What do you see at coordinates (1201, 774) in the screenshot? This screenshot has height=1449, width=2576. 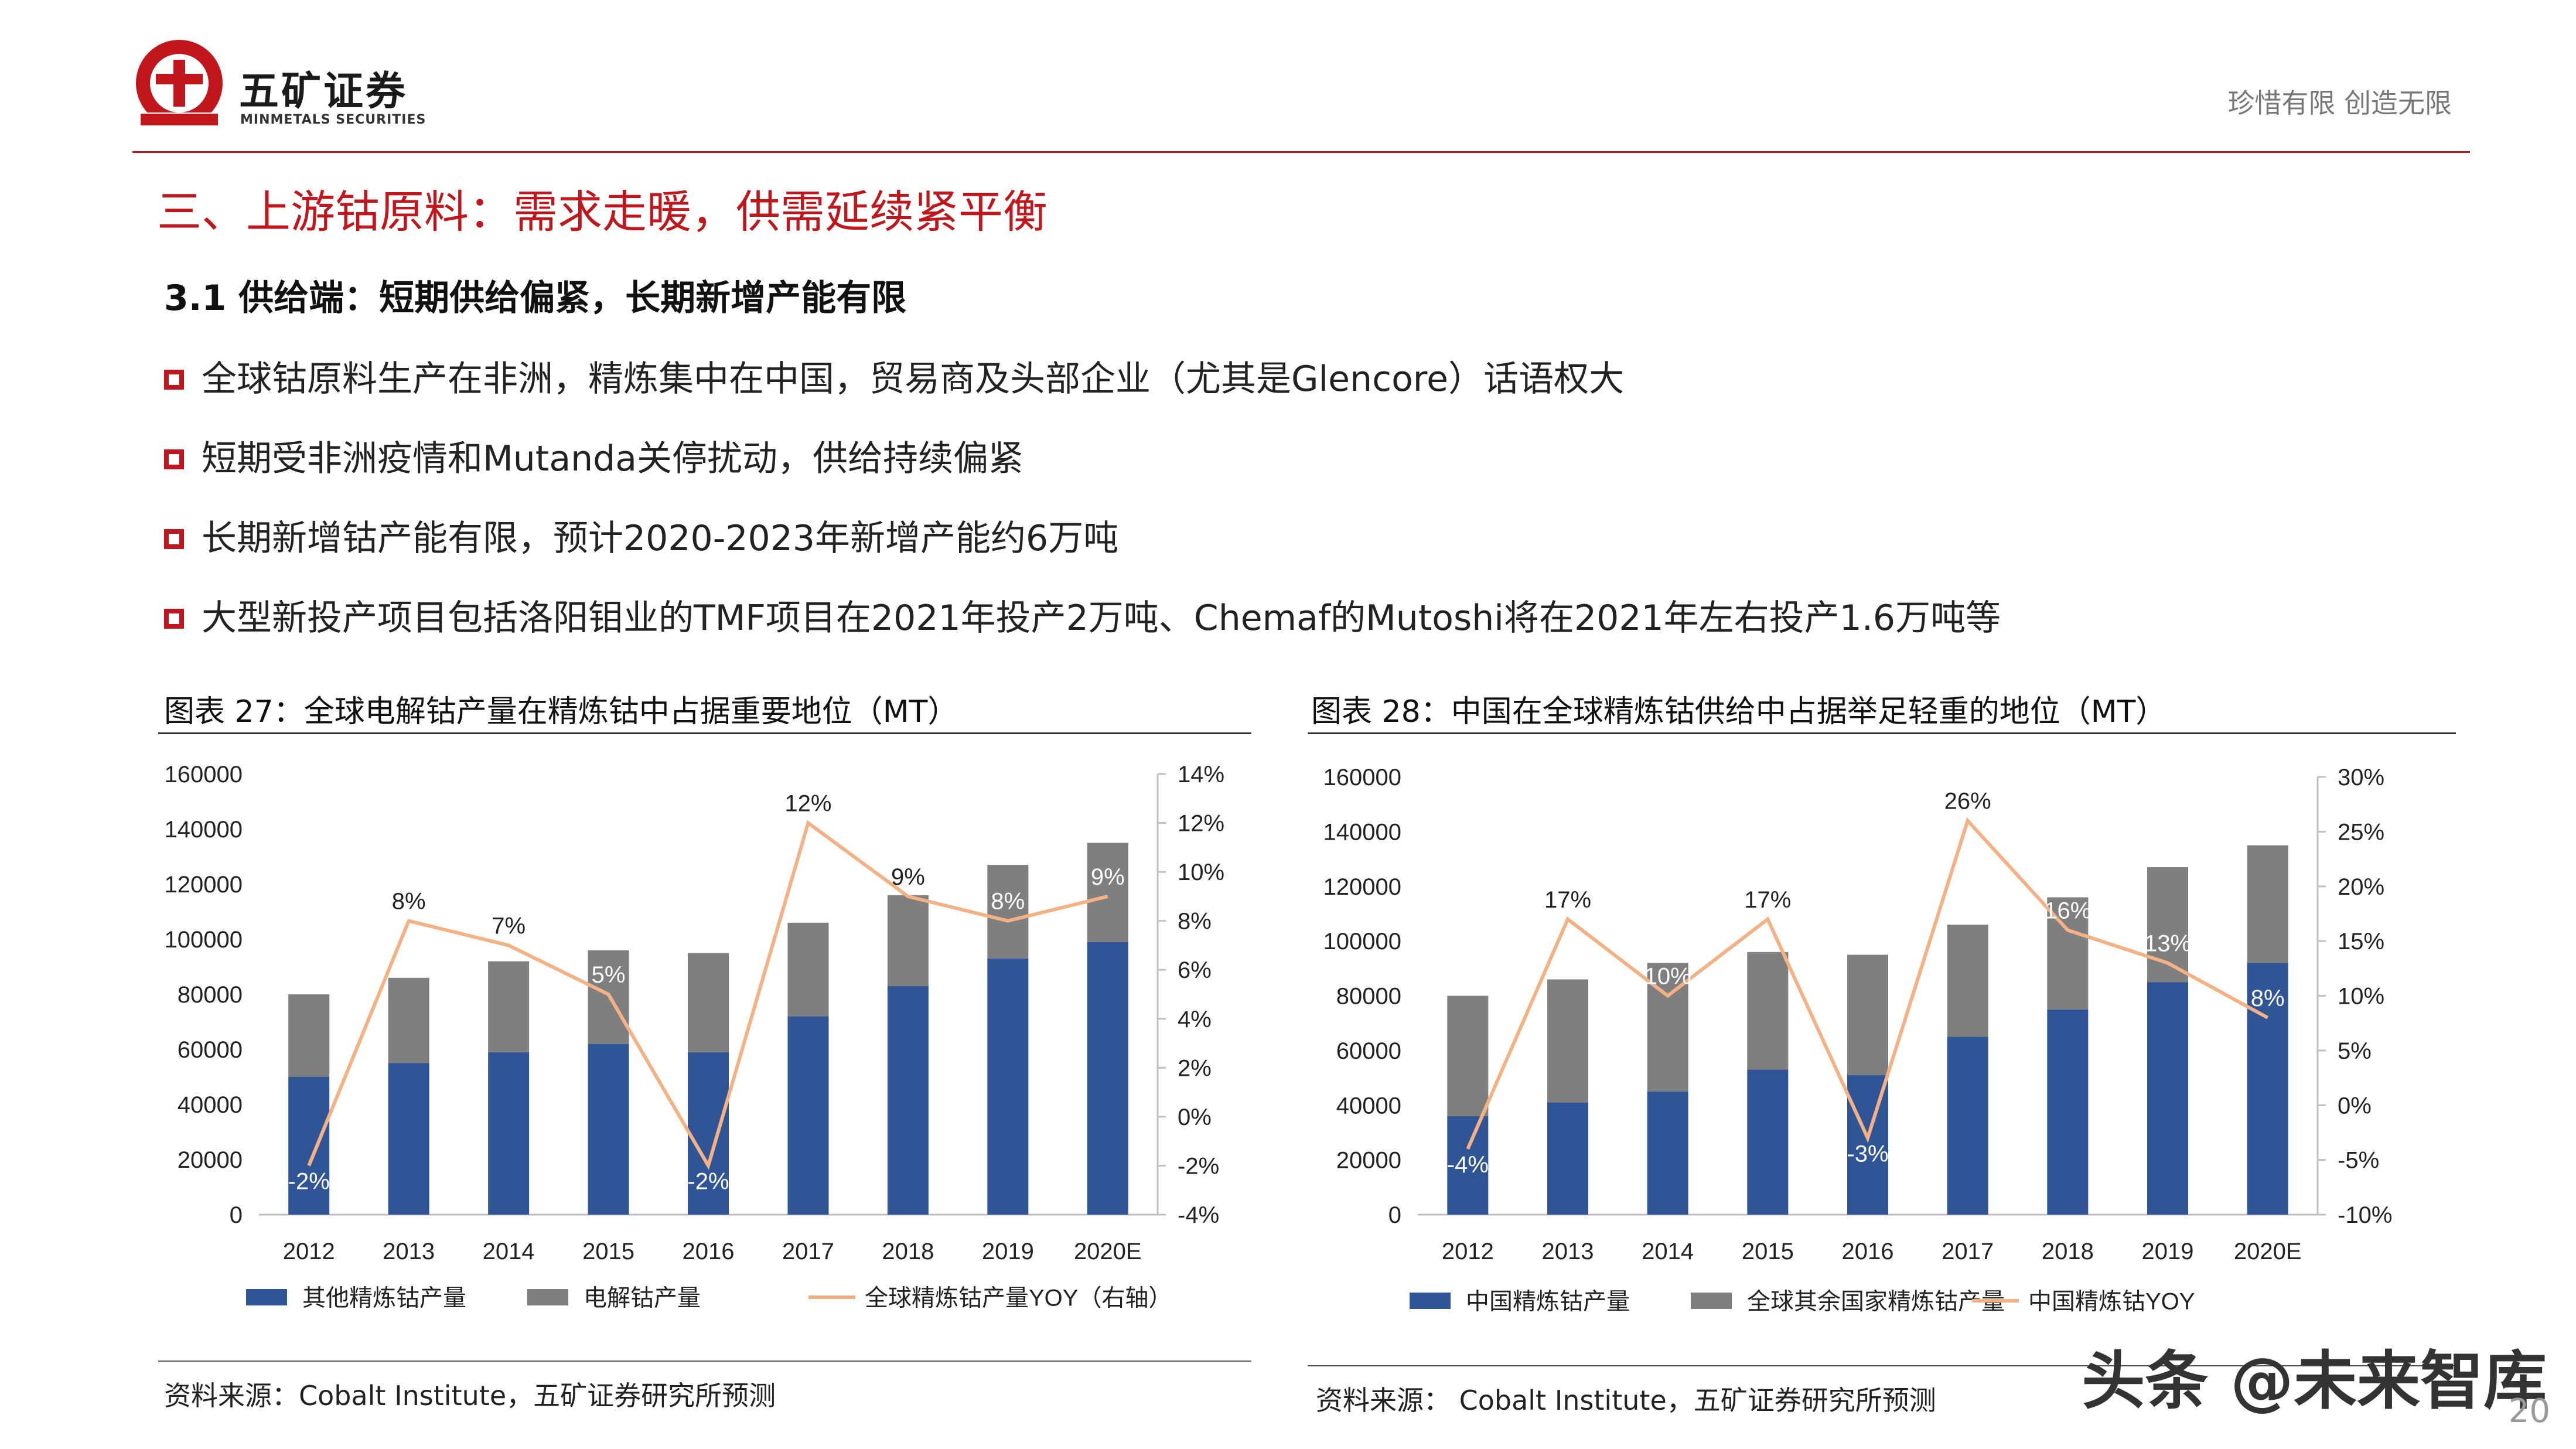 I see `y2-tick-label: 14%` at bounding box center [1201, 774].